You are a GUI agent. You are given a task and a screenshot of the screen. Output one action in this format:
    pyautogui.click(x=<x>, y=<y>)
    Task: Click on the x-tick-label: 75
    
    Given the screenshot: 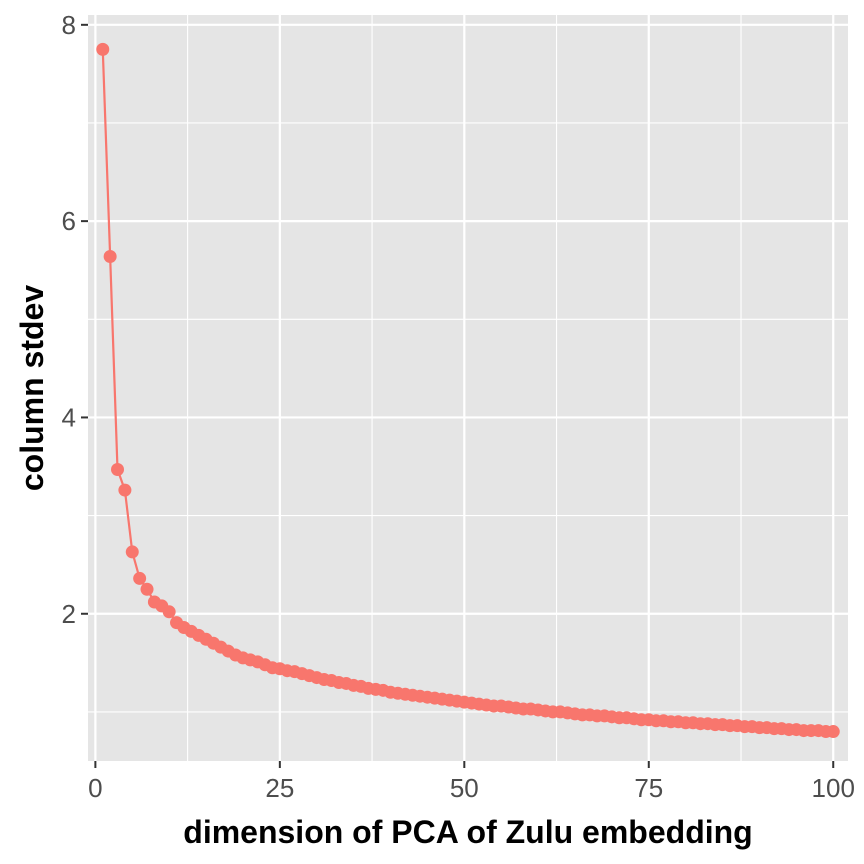 What is the action you would take?
    pyautogui.click(x=648, y=788)
    